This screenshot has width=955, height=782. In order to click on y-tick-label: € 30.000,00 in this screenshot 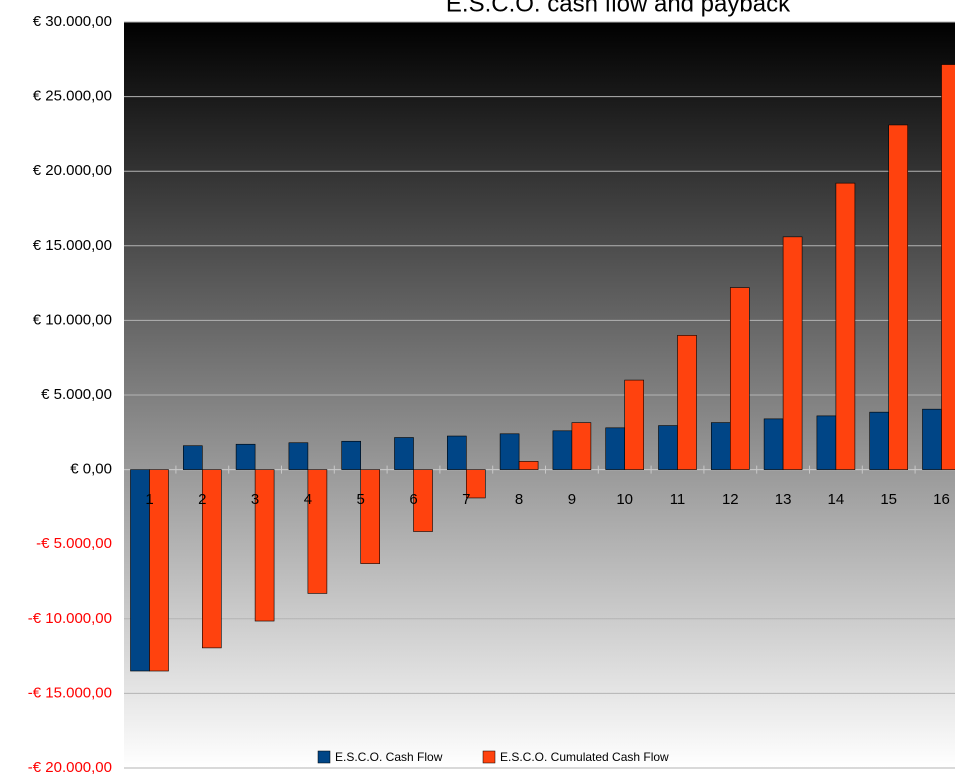, I will do `click(72, 21)`.